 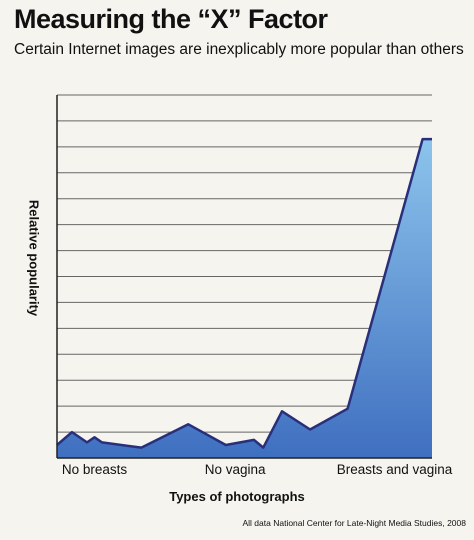 I want to click on chart-title: Measuring the “X” Factor, so click(x=171, y=19).